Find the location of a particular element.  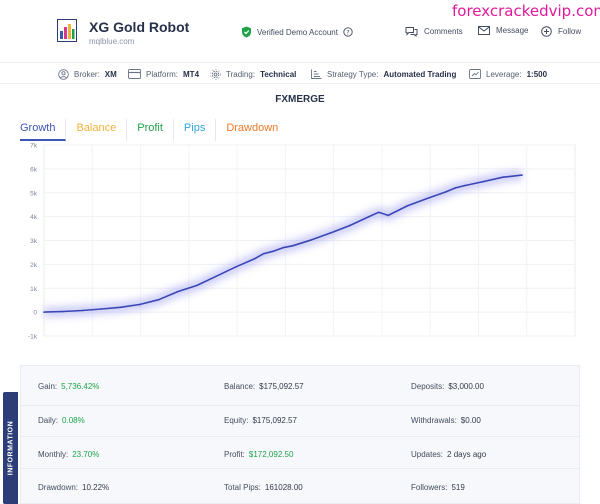

message-button: Message is located at coordinates (503, 30).